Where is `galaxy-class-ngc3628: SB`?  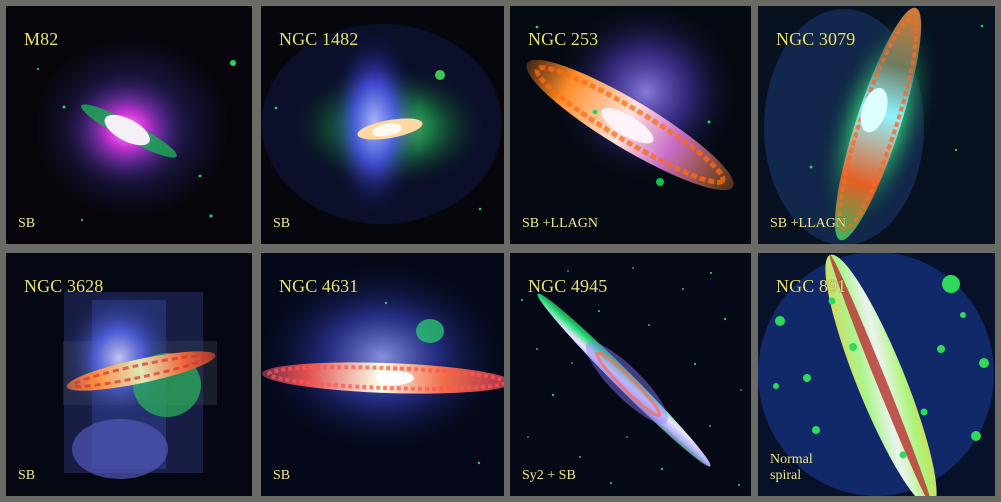 galaxy-class-ngc3628: SB is located at coordinates (27, 475).